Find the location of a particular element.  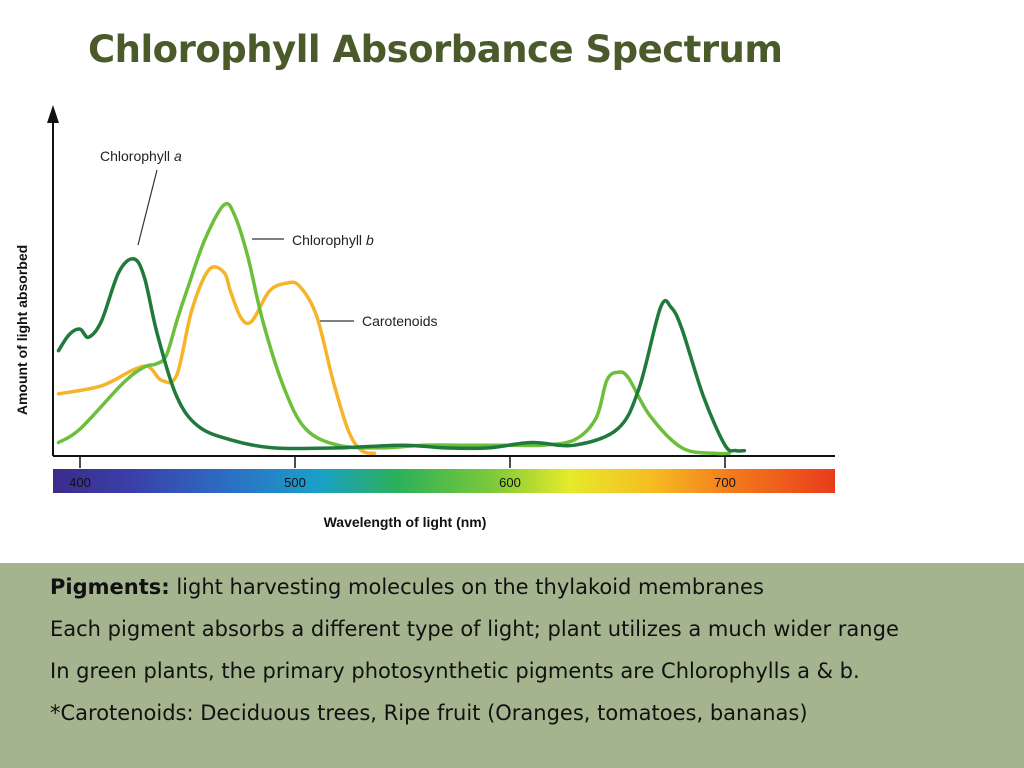

y-axis-title: Amount of light absorbed is located at coordinates (22, 330).